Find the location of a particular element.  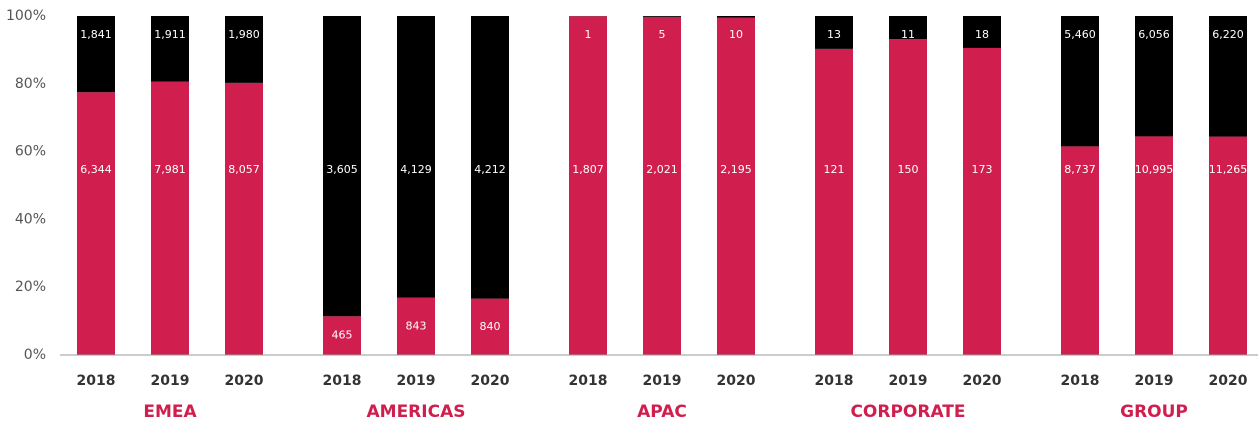

data-label: 5 is located at coordinates (662, 34).